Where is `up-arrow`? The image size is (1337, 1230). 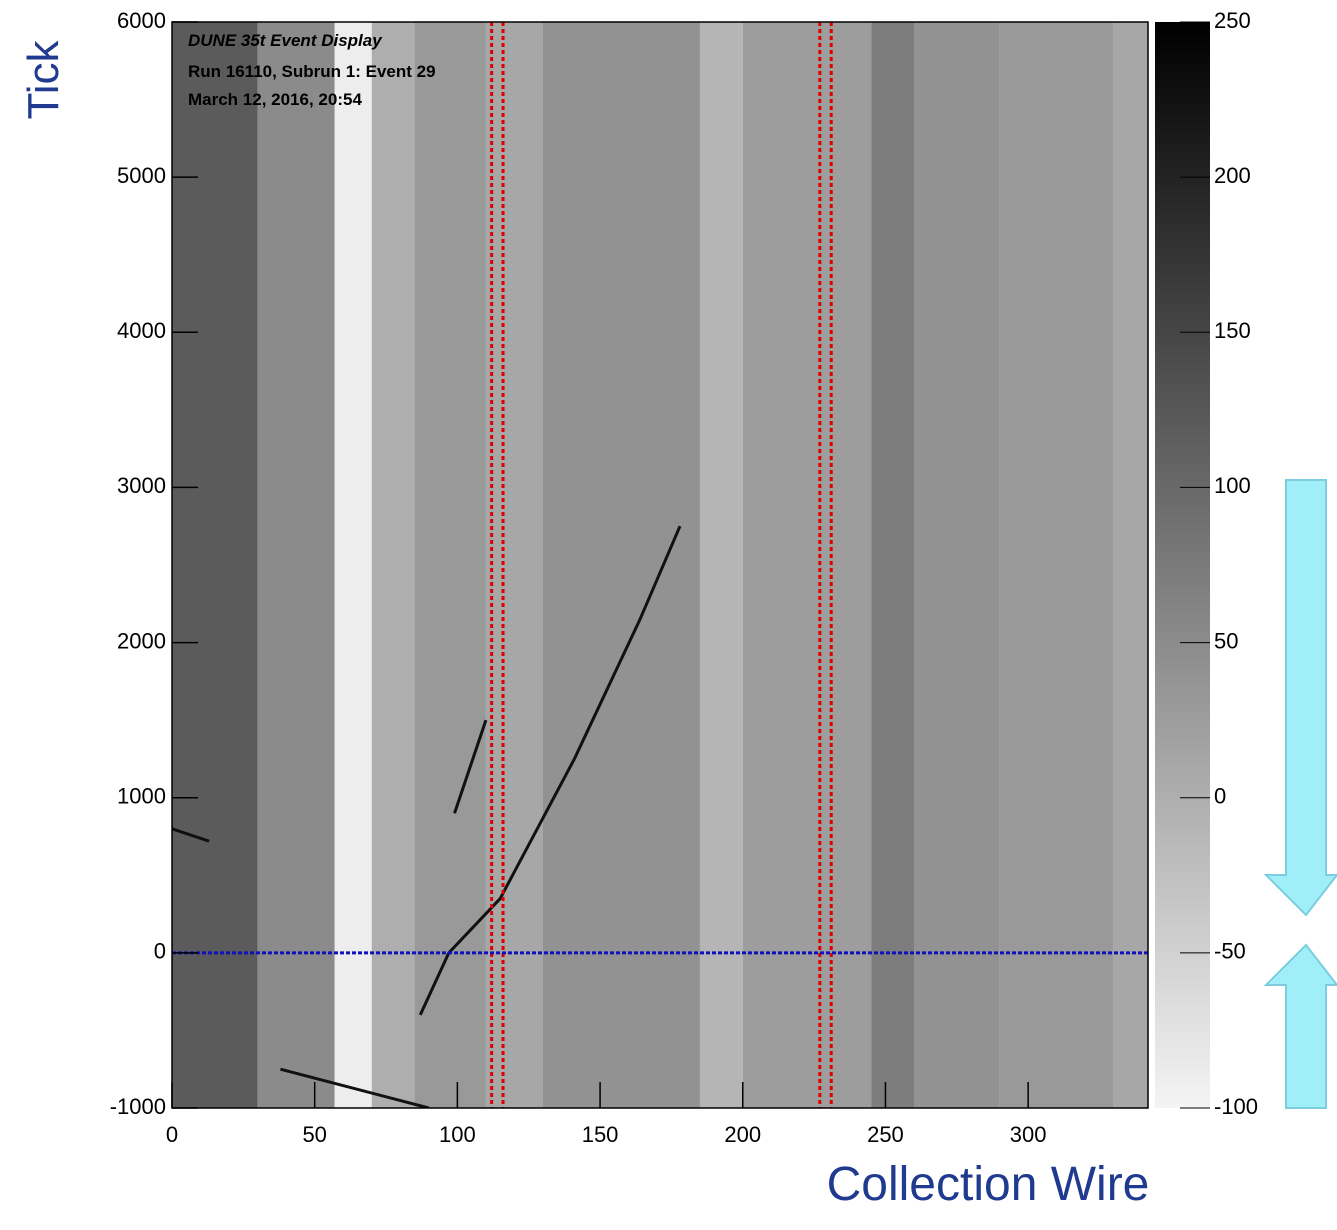 up-arrow is located at coordinates (1300, 1026).